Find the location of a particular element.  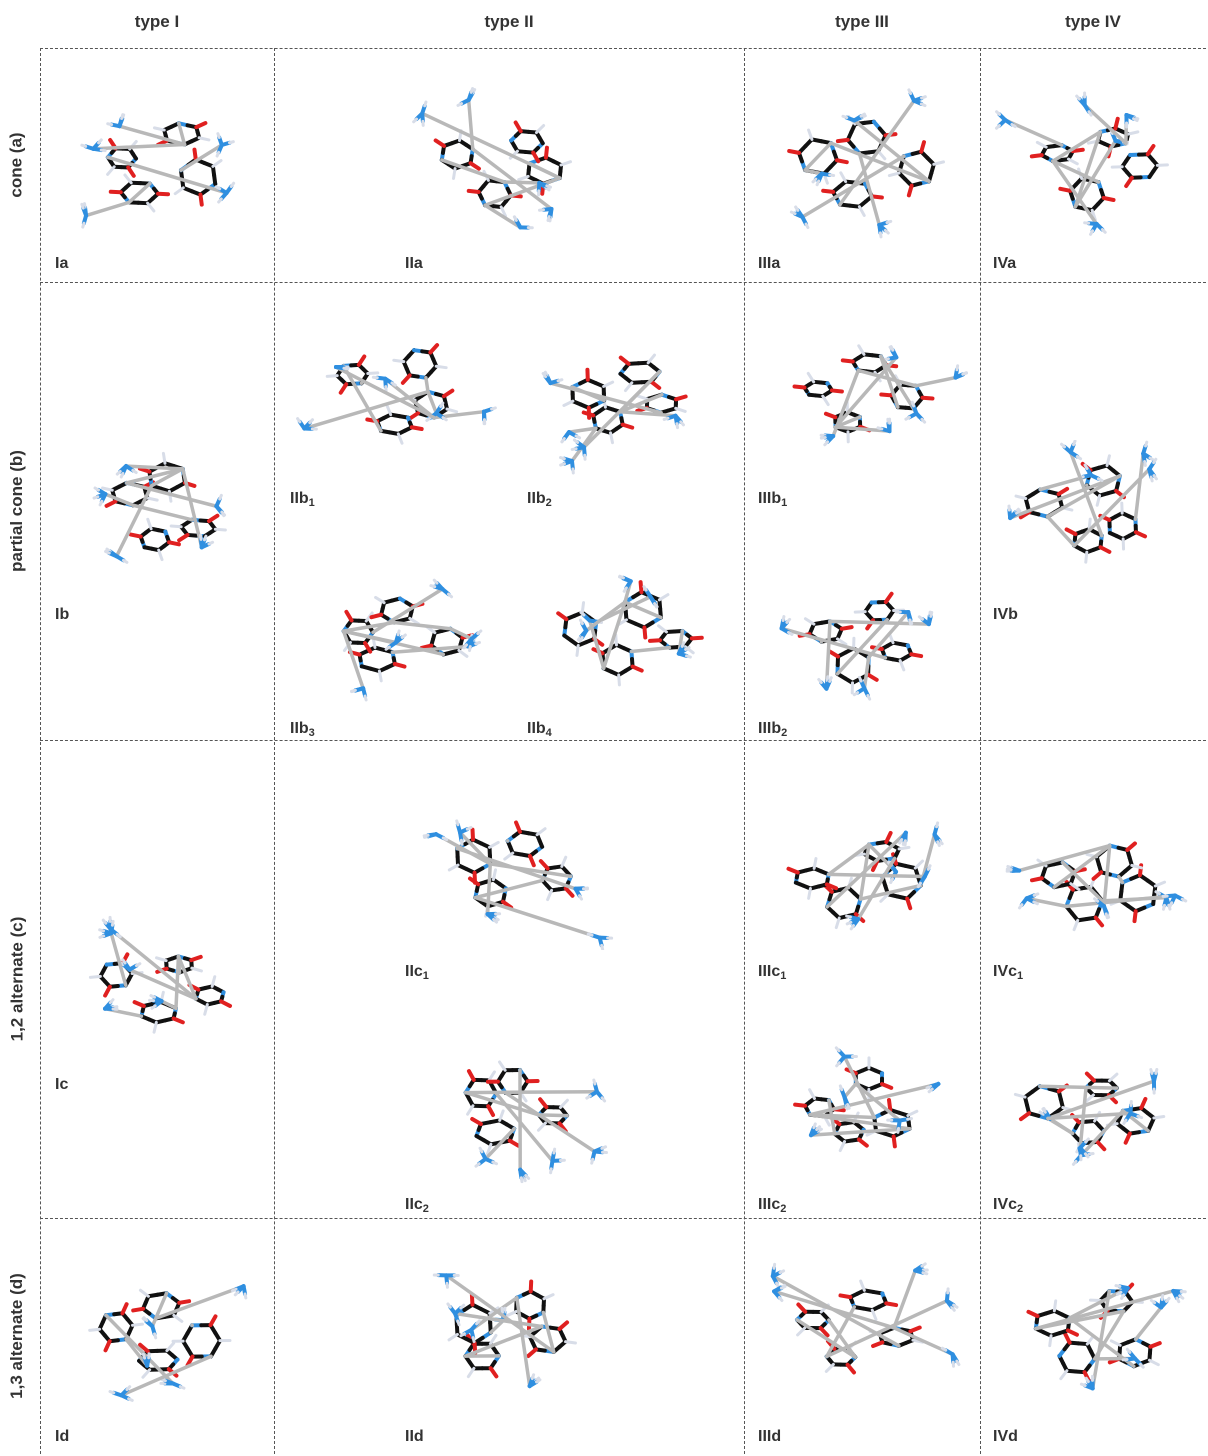

molecule-ia is located at coordinates (158, 171).